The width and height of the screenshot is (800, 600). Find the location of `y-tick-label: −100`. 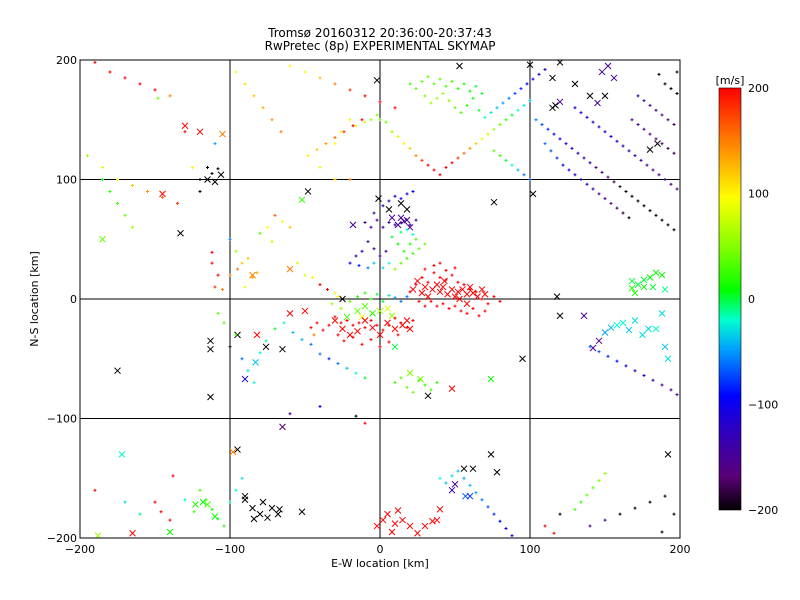

y-tick-label: −100 is located at coordinates (62, 419).